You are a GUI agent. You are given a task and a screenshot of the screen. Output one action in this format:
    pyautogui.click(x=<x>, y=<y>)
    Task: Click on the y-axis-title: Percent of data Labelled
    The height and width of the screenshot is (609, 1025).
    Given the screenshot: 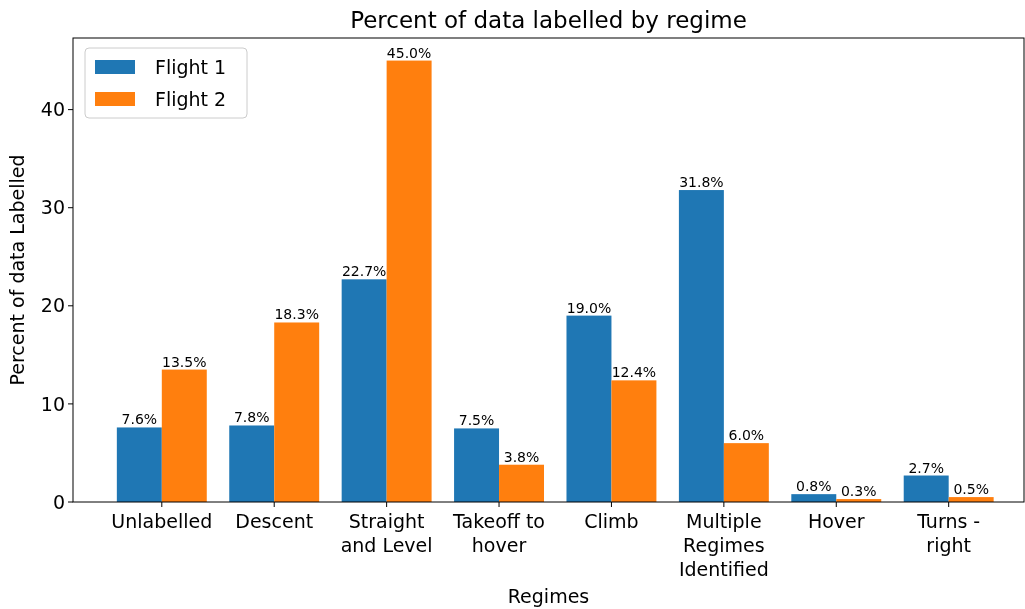 What is the action you would take?
    pyautogui.click(x=17, y=270)
    